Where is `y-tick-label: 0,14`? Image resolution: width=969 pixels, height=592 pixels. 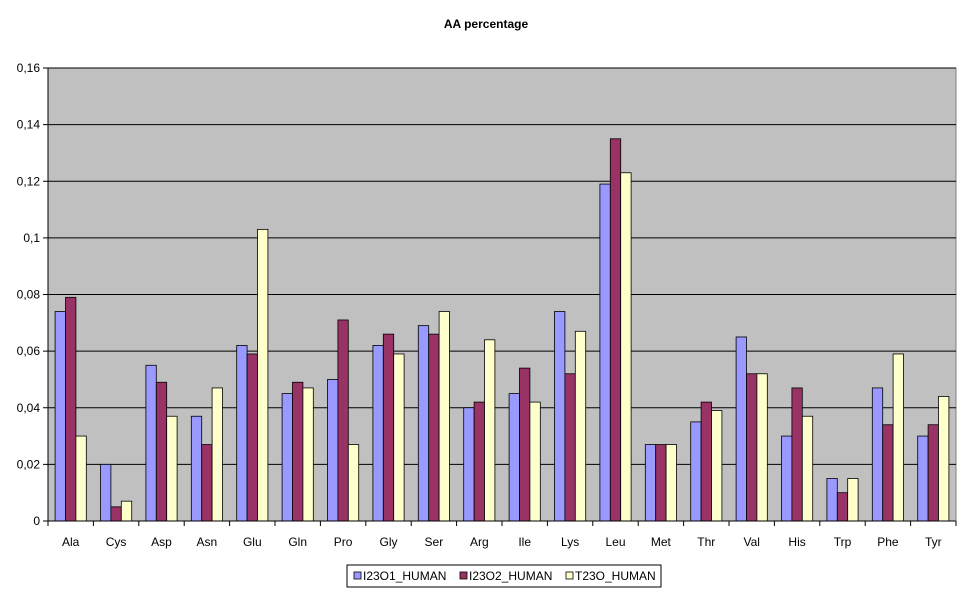
y-tick-label: 0,14 is located at coordinates (29, 125).